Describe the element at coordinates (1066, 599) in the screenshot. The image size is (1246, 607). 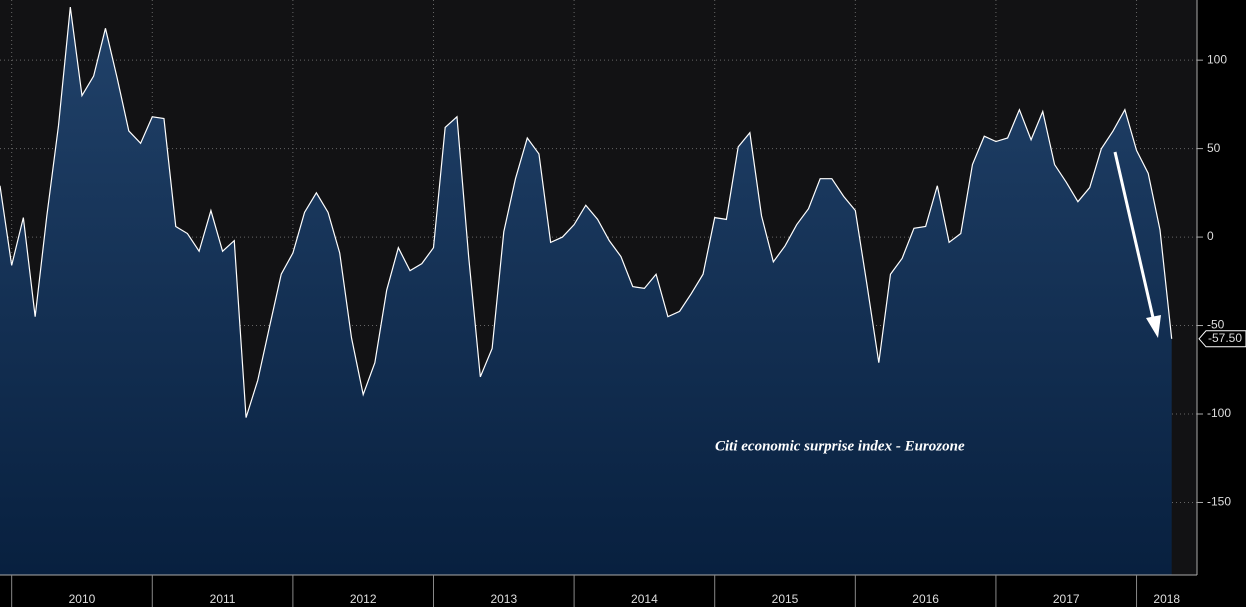
I see `x-tick-label: 2017` at that location.